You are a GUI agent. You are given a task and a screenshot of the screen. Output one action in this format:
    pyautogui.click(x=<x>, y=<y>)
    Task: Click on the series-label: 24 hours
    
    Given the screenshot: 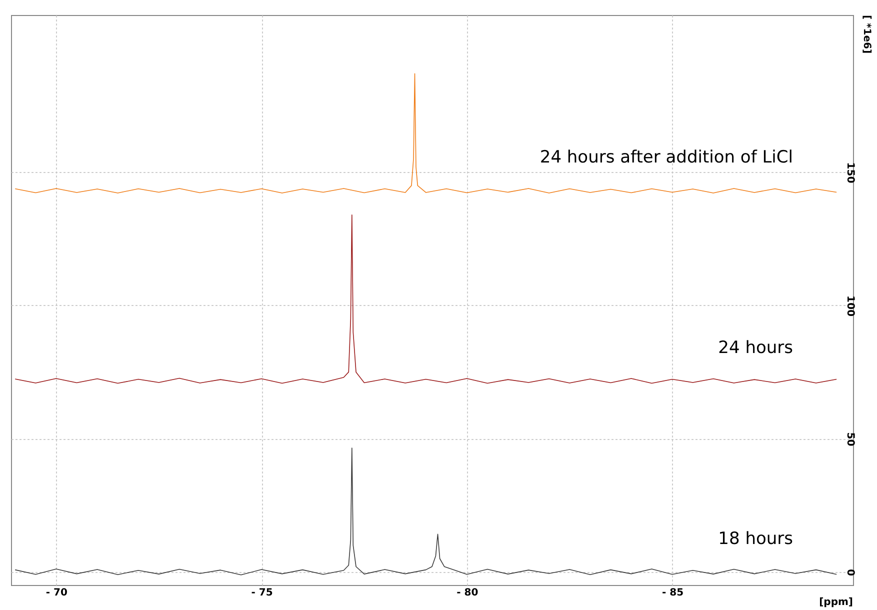 What is the action you would take?
    pyautogui.click(x=756, y=348)
    